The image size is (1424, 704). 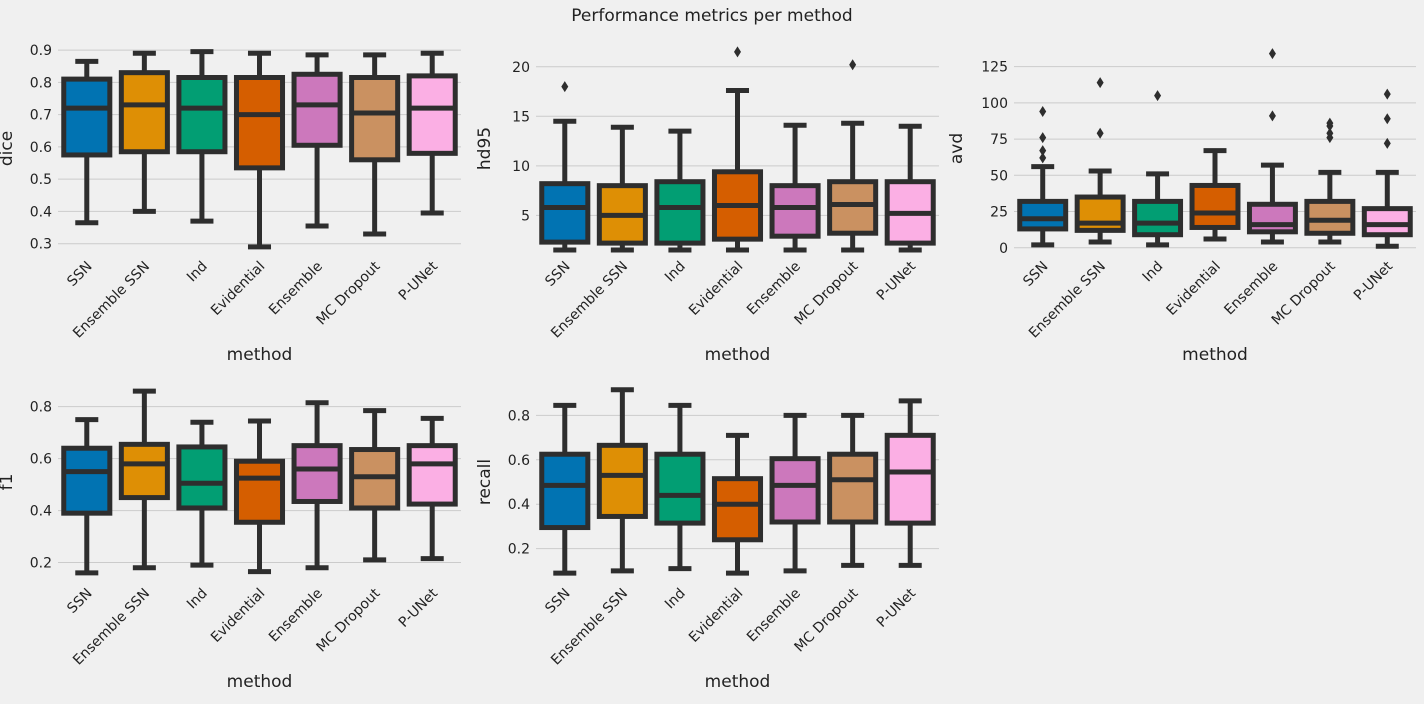 I want to click on y-tick-label: 0.3, so click(x=41, y=245).